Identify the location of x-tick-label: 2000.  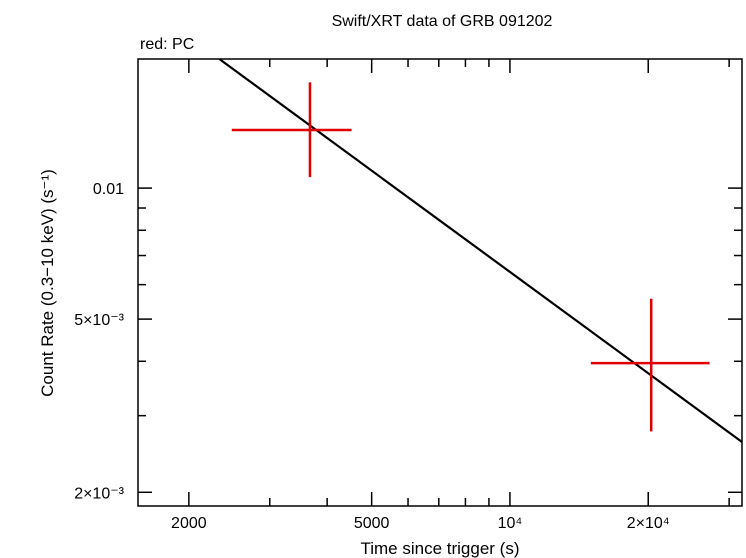
(189, 523).